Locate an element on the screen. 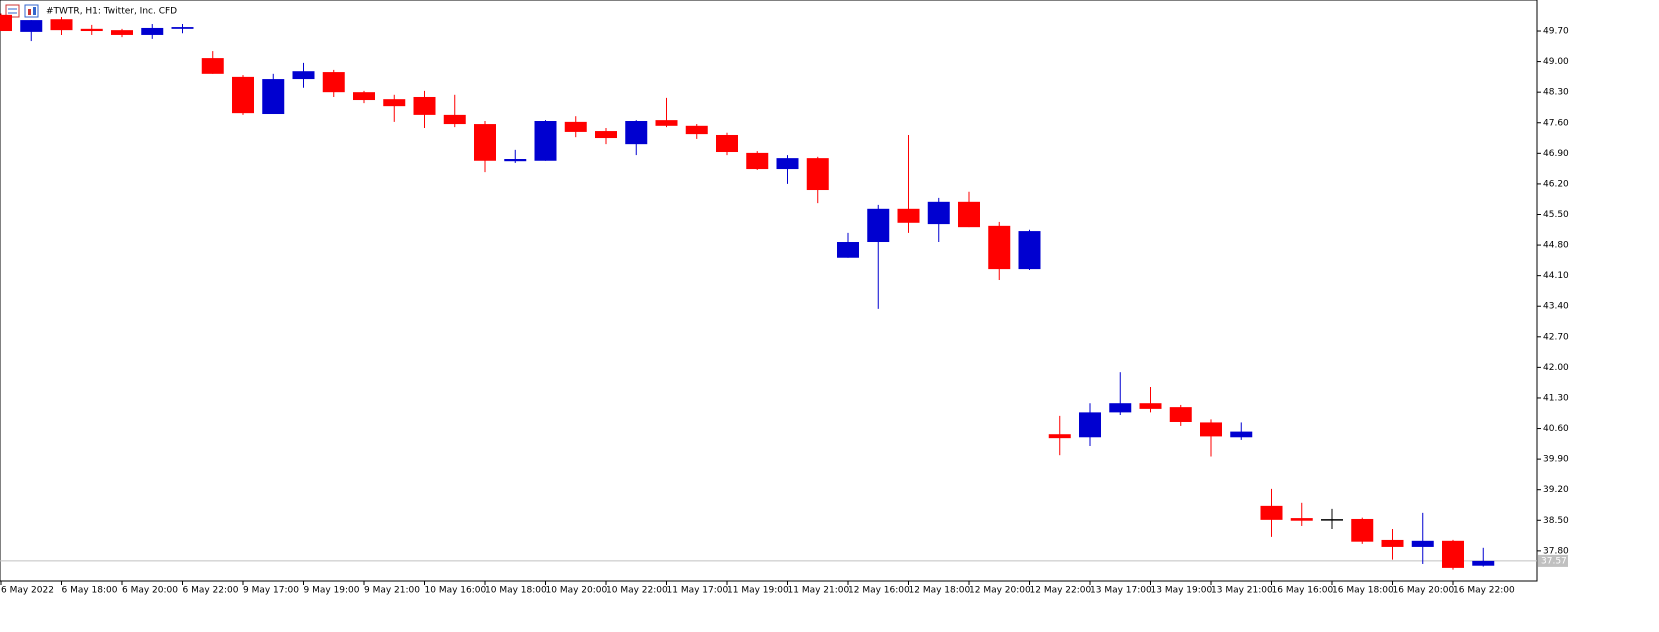 The image size is (1659, 632). x-tick-label: 13 May 21:00 is located at coordinates (1242, 591).